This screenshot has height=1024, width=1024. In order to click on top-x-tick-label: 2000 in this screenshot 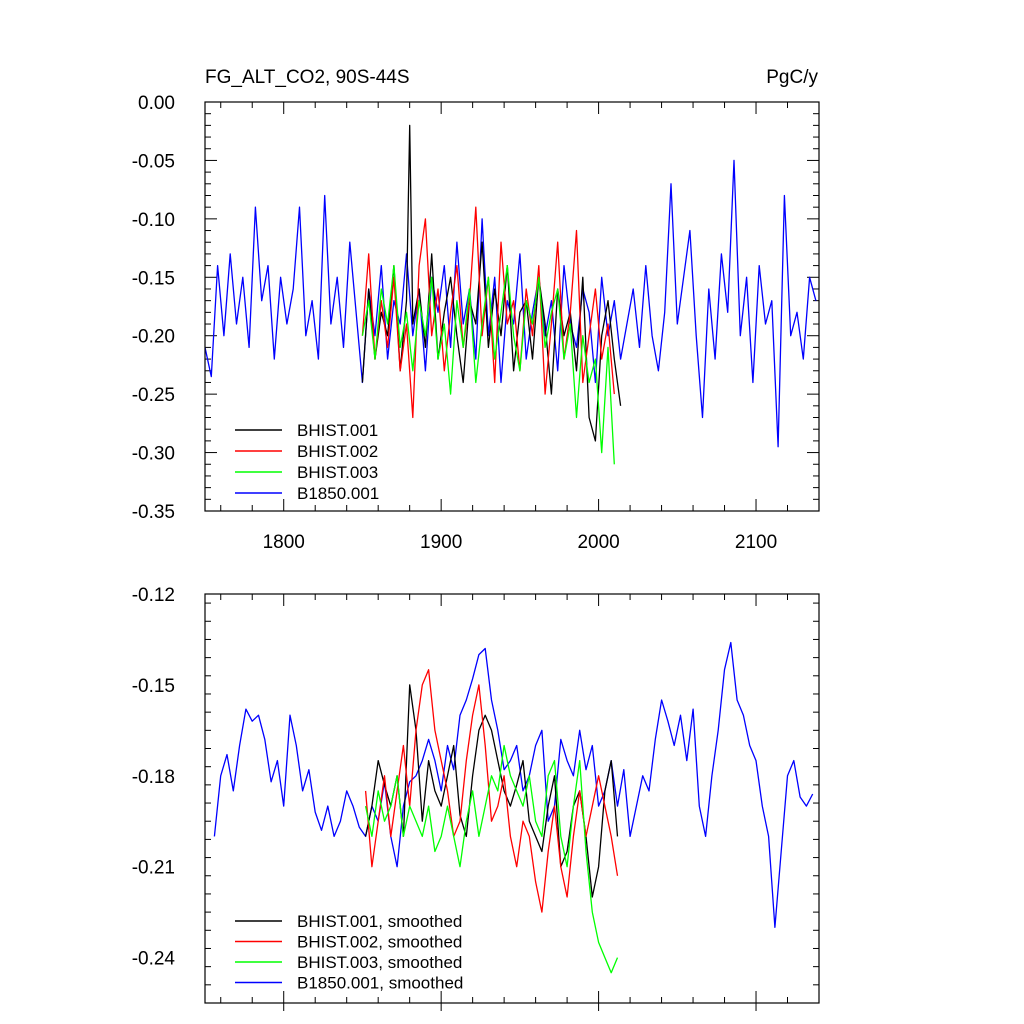, I will do `click(598, 542)`.